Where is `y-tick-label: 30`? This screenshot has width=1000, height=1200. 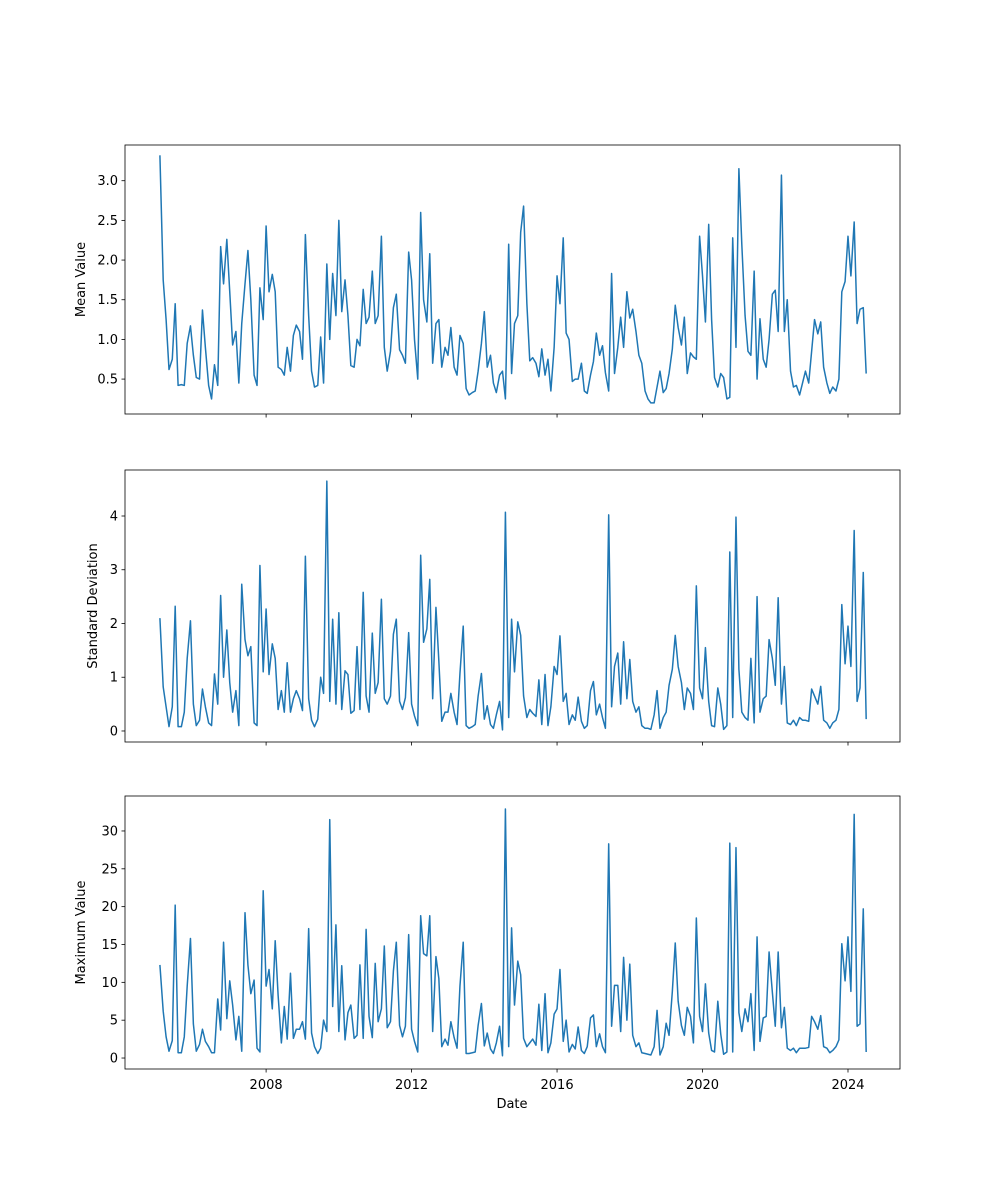 y-tick-label: 30 is located at coordinates (109, 831).